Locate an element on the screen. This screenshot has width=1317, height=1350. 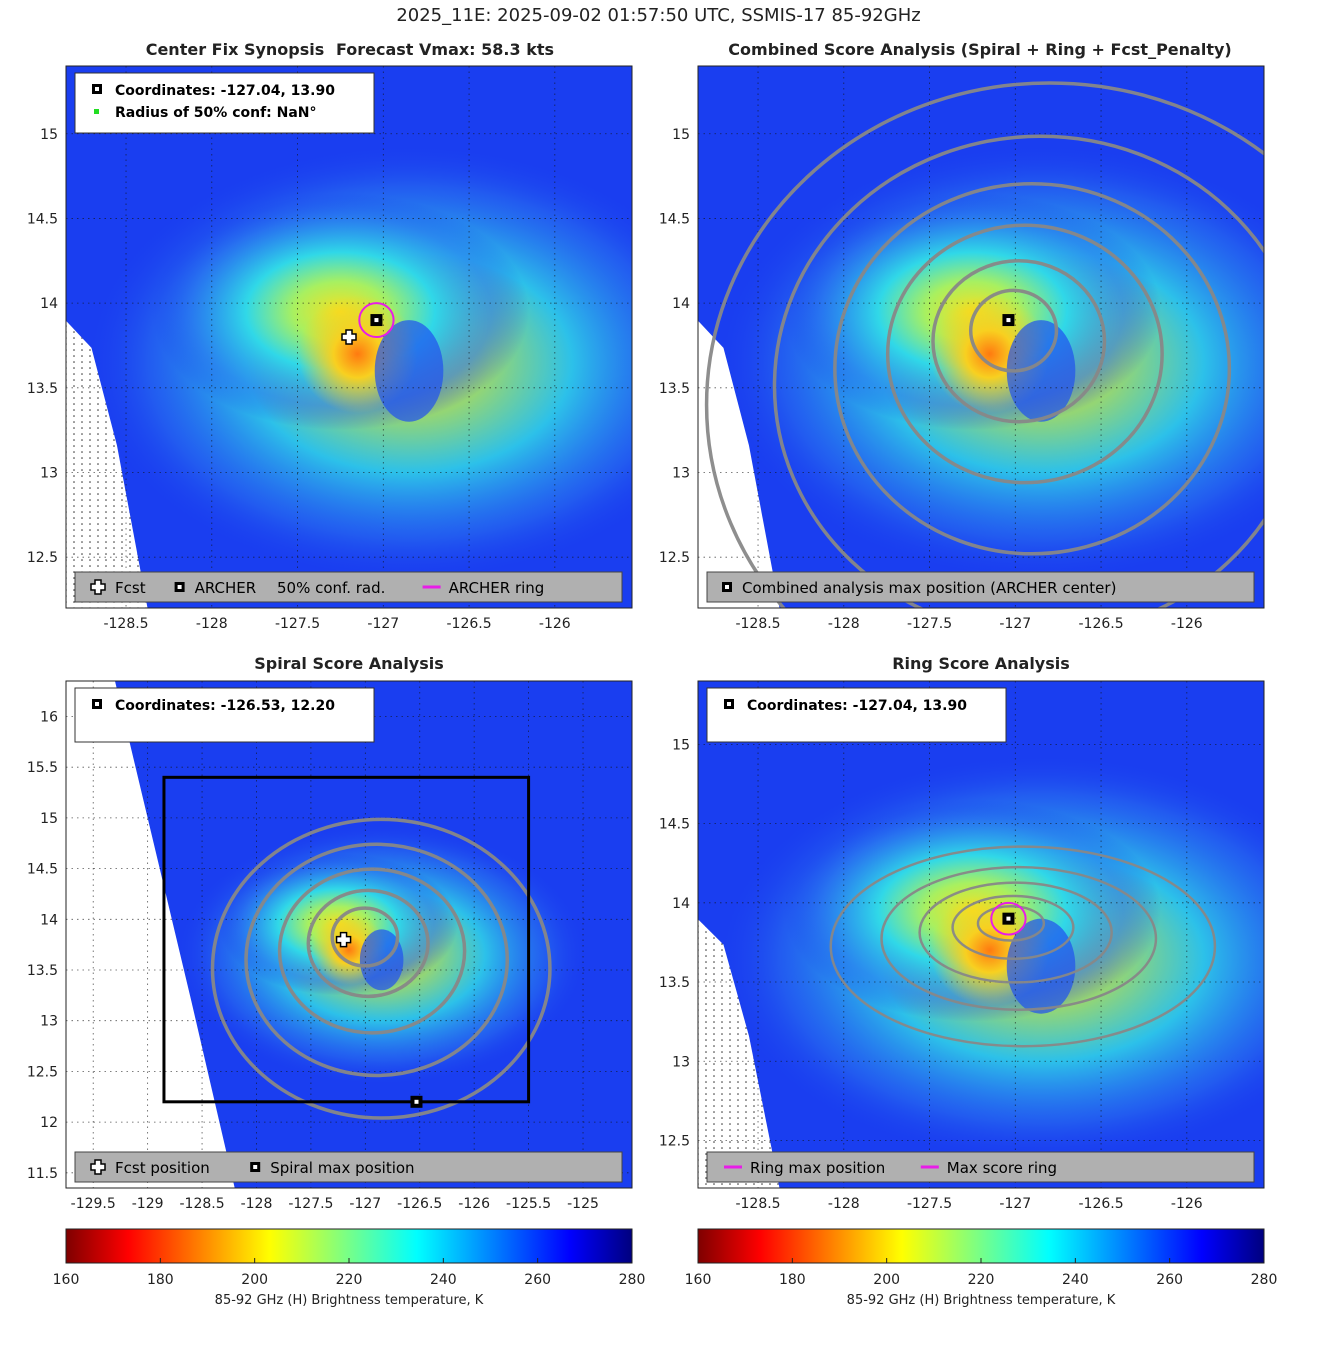
info-line: Coordinates: -126.53, 12.20 is located at coordinates (225, 706).